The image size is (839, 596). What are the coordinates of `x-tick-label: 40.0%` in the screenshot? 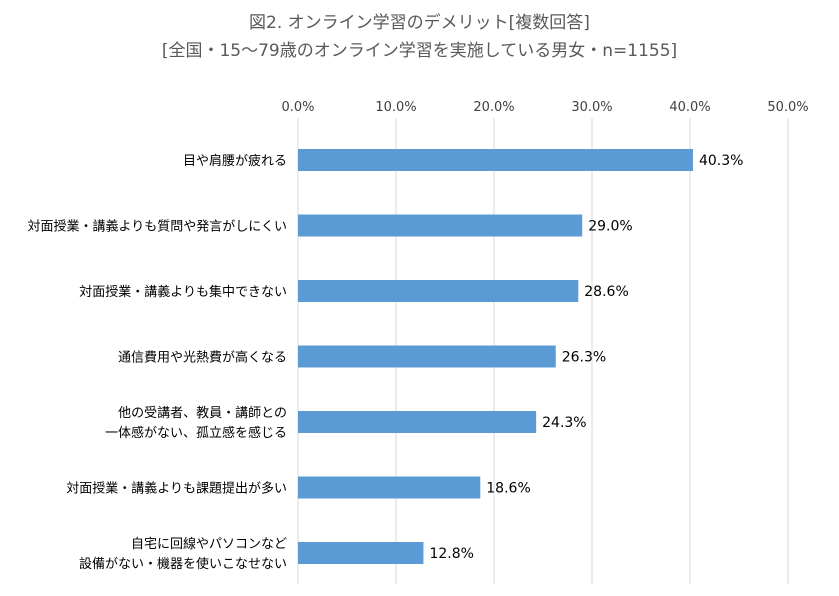 It's located at (689, 107).